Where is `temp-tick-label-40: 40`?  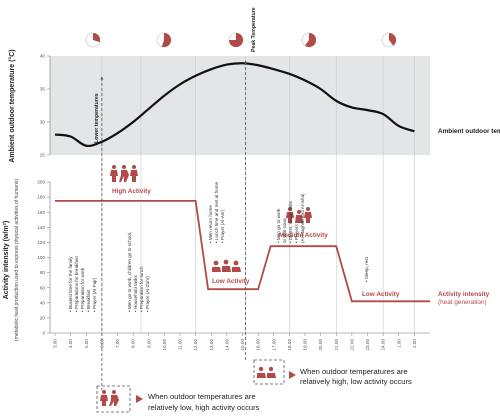
temp-tick-label-40: 40 is located at coordinates (43, 56).